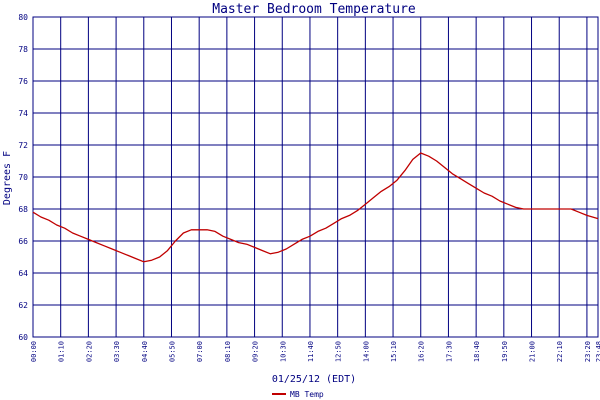 The width and height of the screenshot is (600, 400). What do you see at coordinates (23, 273) in the screenshot?
I see `y-tick-label: 64` at bounding box center [23, 273].